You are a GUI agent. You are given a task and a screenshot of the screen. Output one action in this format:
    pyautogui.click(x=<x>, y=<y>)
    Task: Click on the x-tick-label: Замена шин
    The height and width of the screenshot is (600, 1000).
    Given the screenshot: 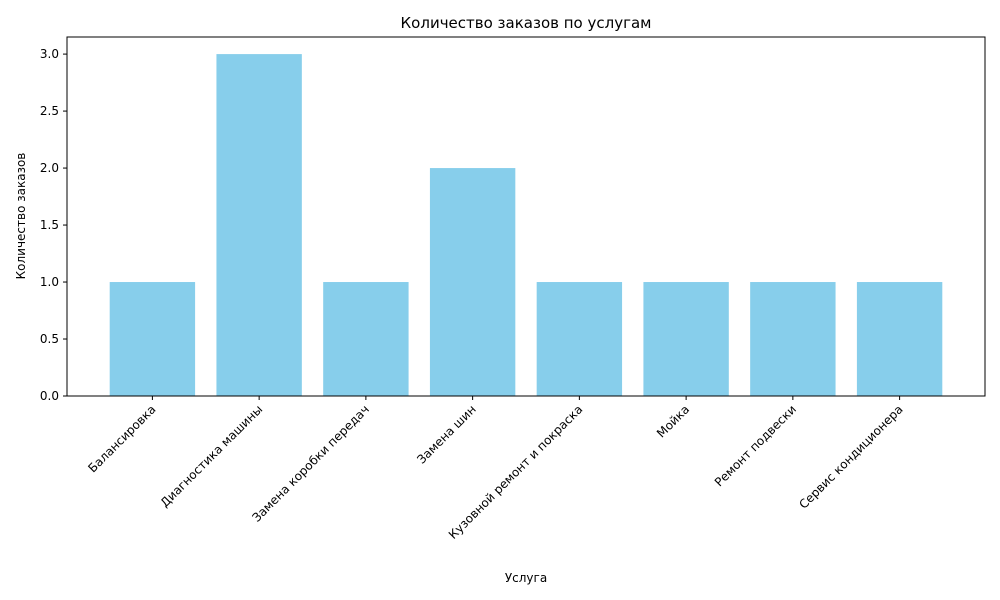 What is the action you would take?
    pyautogui.click(x=446, y=434)
    